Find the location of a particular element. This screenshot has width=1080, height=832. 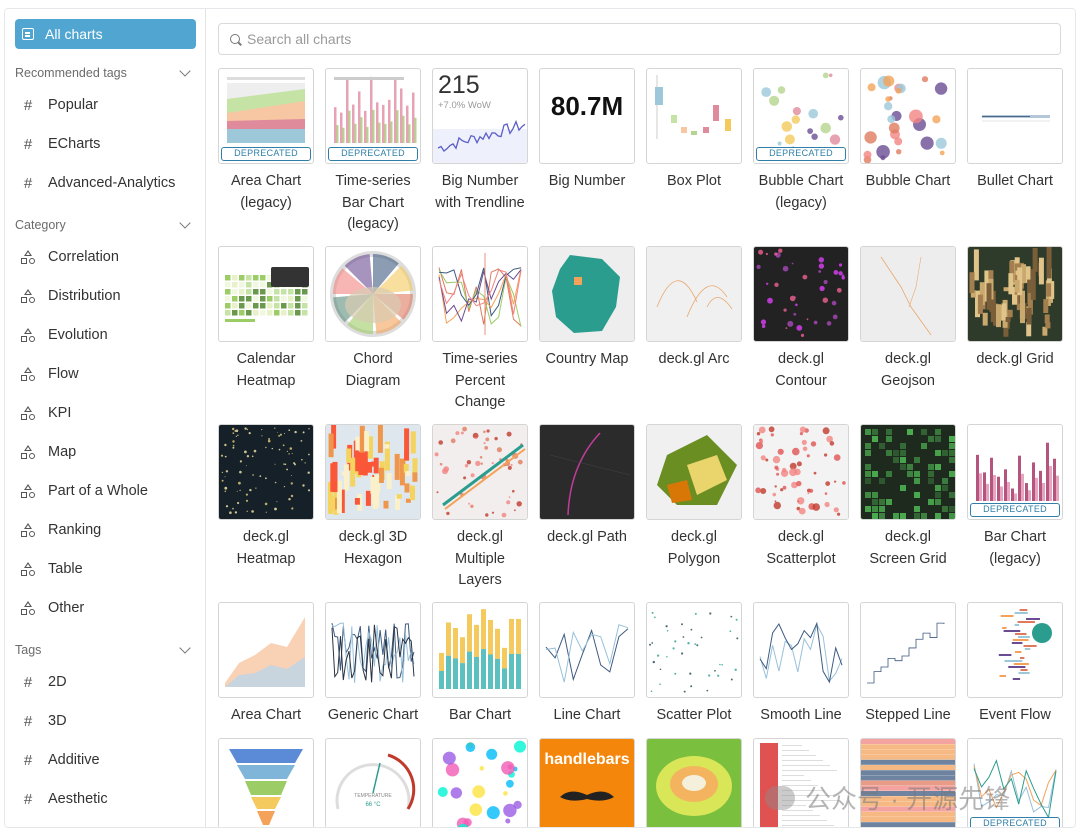

chart-name-line: deck.gl Arc is located at coordinates (694, 359).